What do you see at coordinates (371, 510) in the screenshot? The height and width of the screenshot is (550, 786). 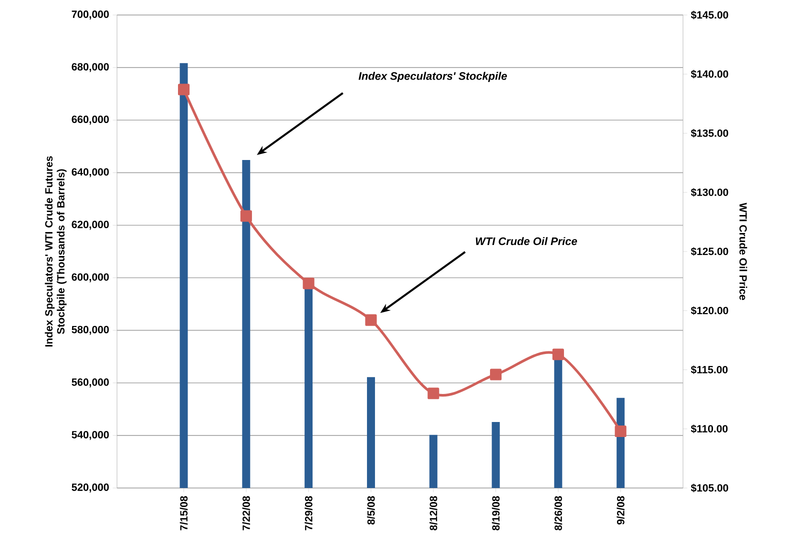 I see `x-tick-label: 8/5/08` at bounding box center [371, 510].